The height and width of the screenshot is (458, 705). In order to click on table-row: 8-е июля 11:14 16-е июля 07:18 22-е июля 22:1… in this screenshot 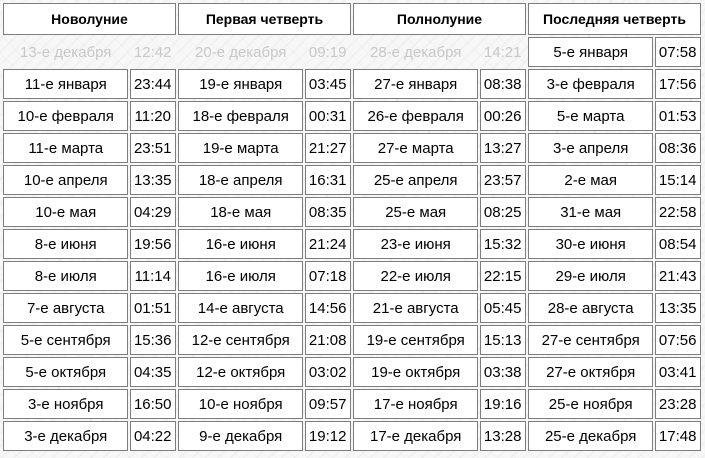, I will do `click(352, 276)`.